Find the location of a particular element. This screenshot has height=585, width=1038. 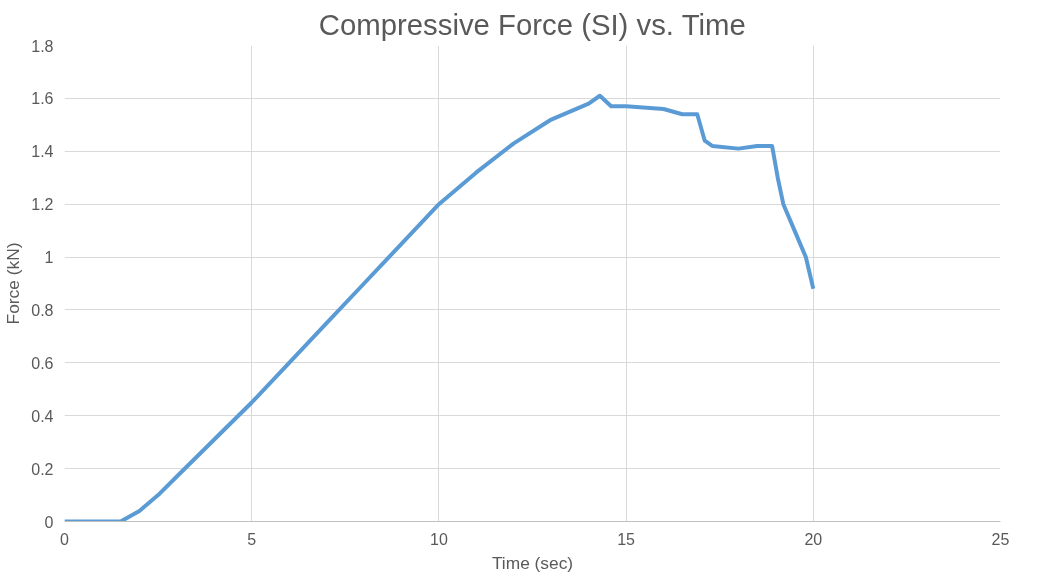

y-tick-label: 1 is located at coordinates (49, 258).